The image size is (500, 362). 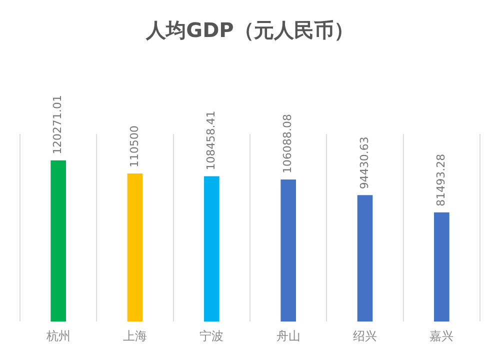 I want to click on data-label: 110500, so click(x=134, y=147).